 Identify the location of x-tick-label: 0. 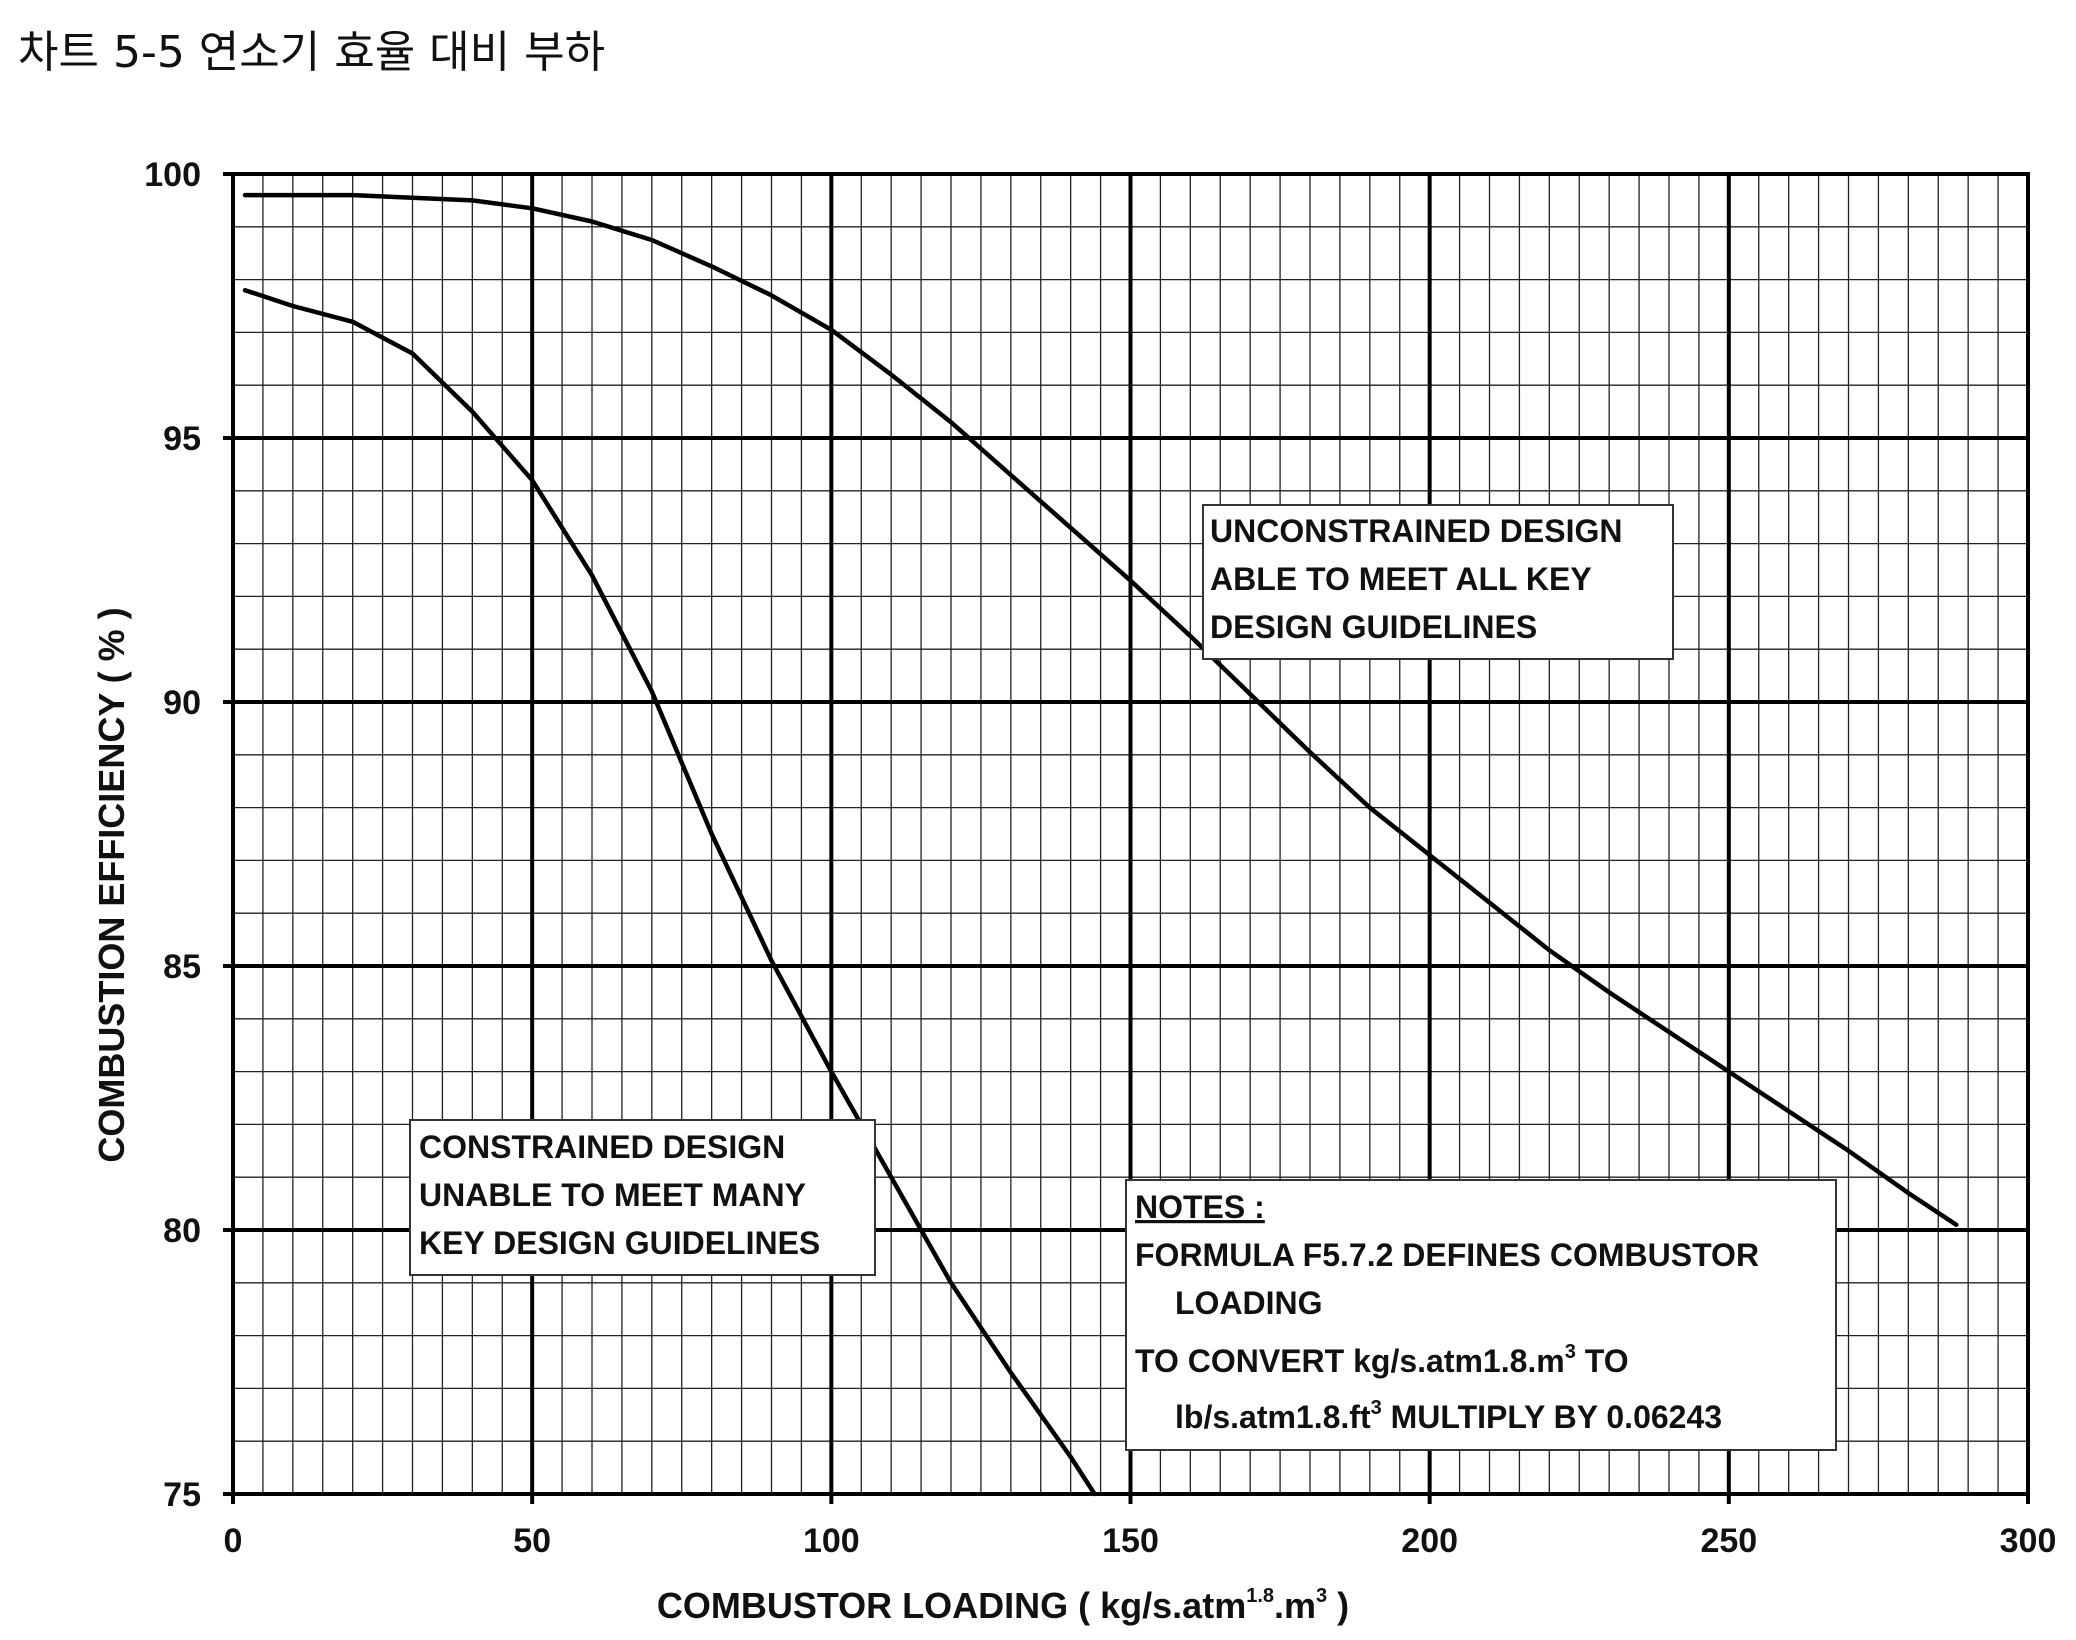
(233, 1541).